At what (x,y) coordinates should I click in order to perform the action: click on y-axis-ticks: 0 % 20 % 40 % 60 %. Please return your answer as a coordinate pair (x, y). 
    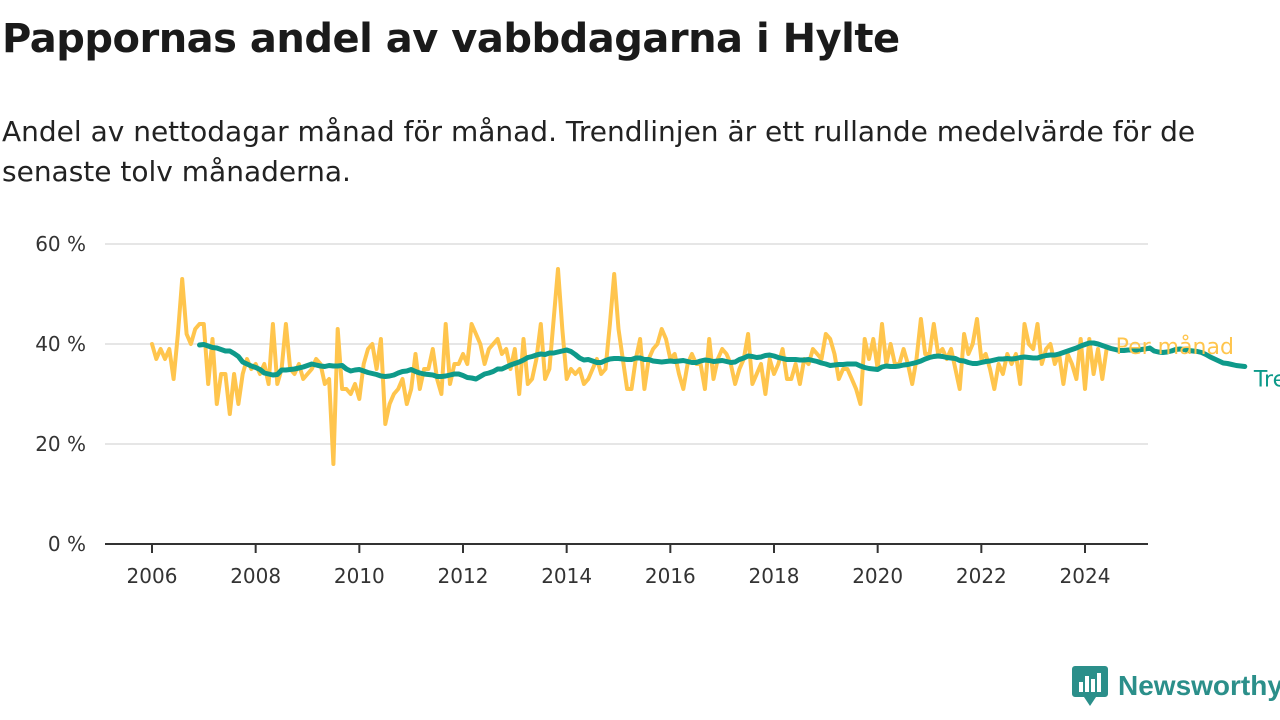
    Looking at the image, I should click on (60, 394).